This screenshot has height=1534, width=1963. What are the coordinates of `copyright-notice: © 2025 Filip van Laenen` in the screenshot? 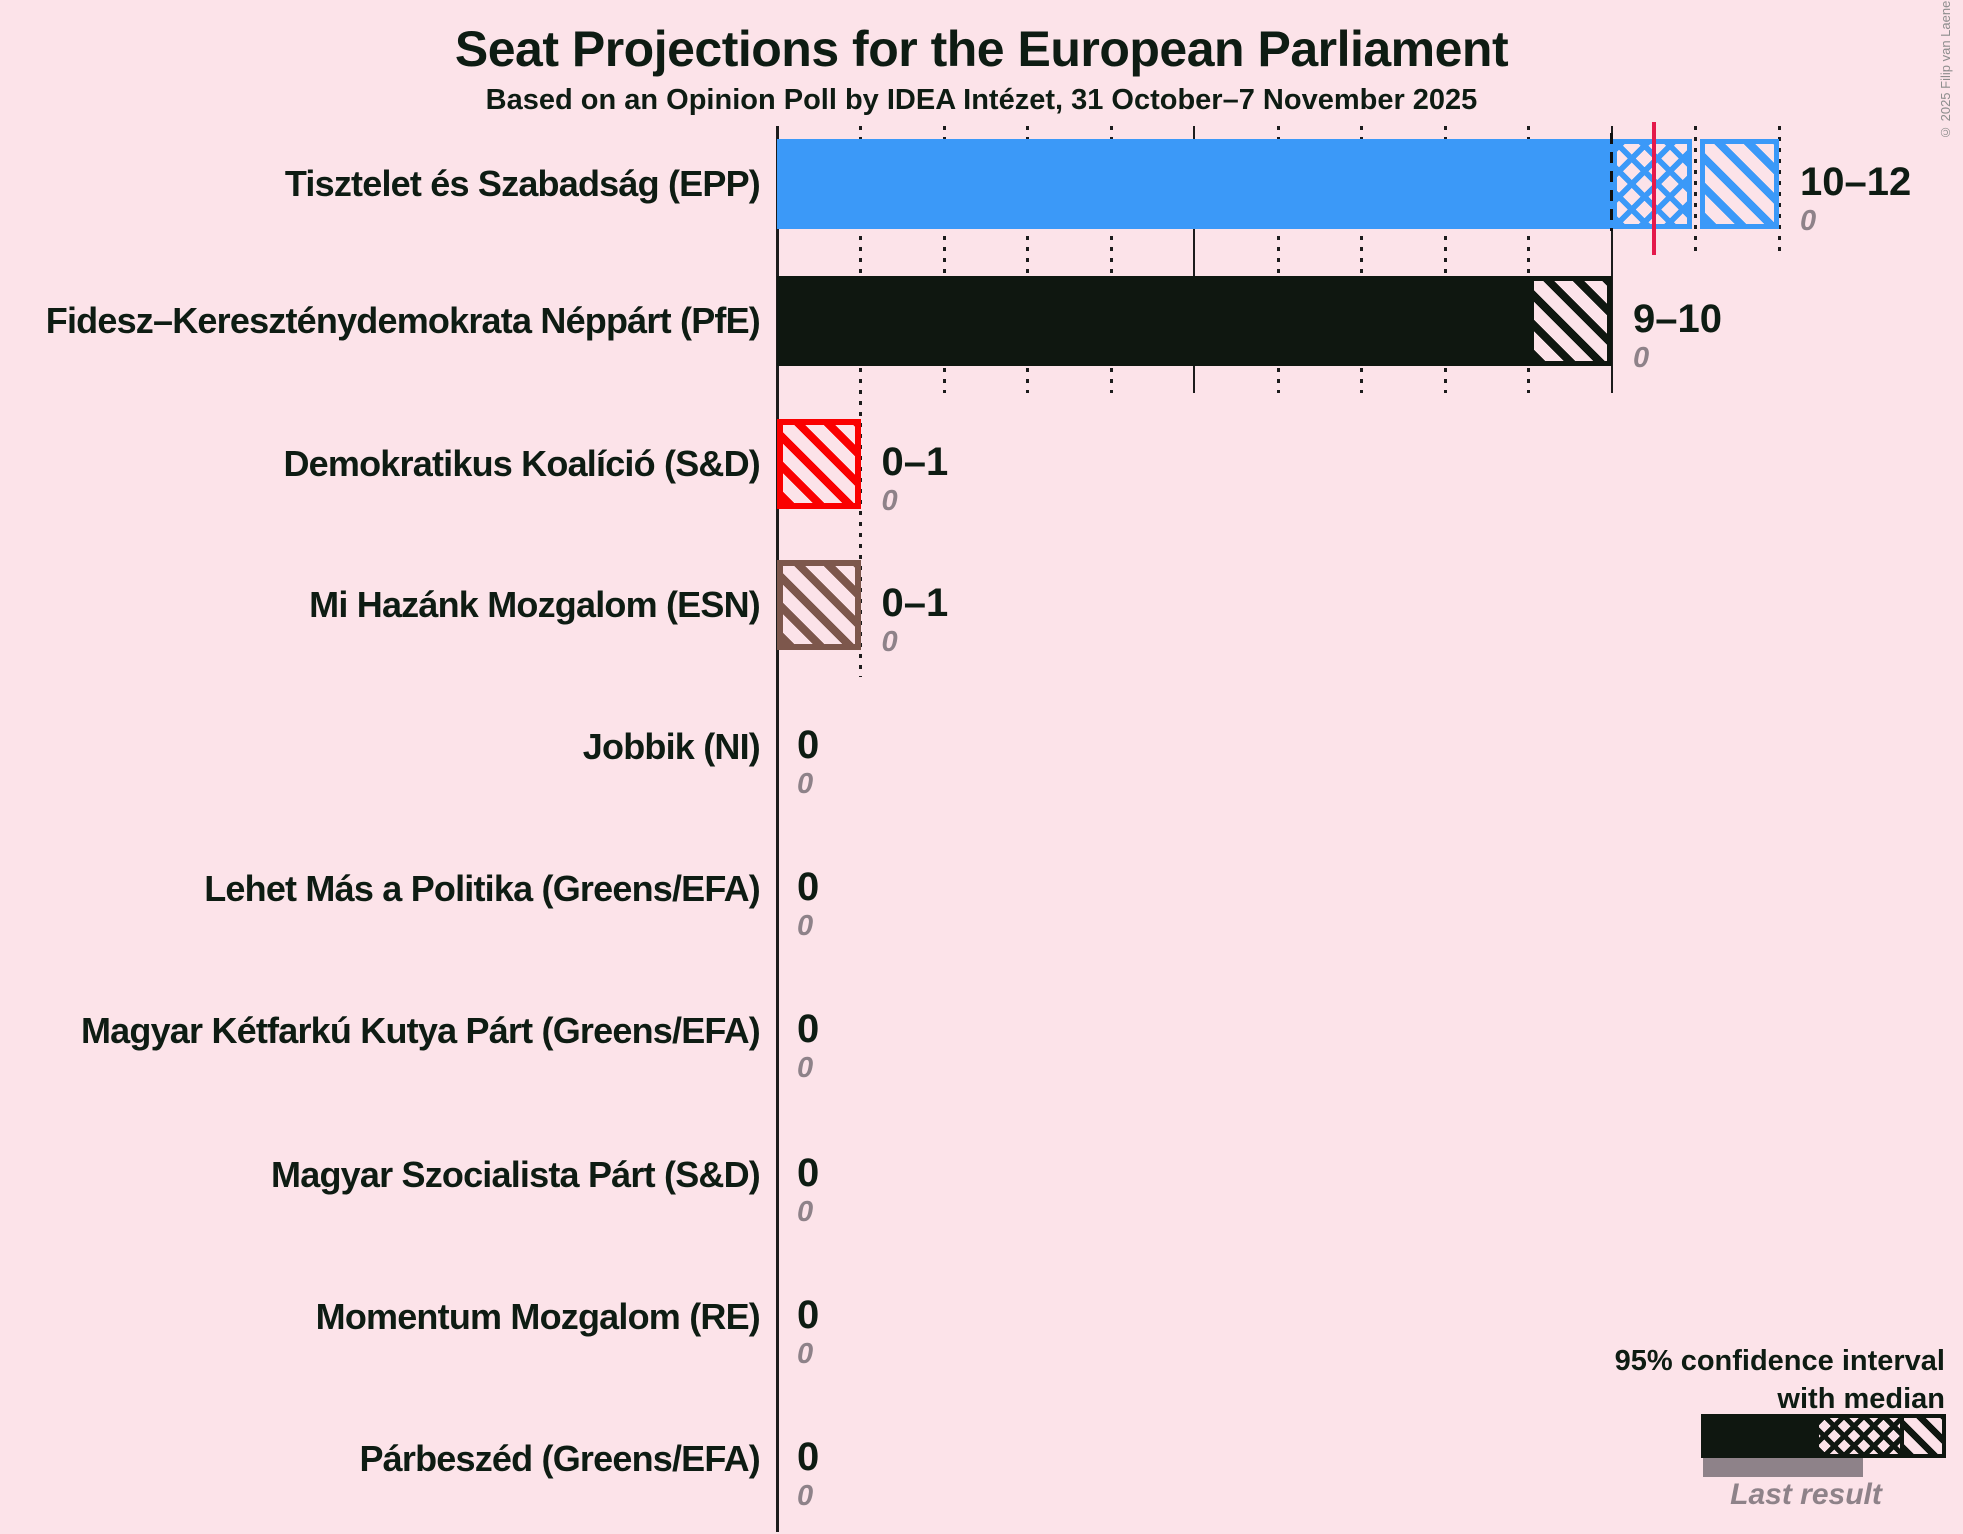 It's located at (1945, 70).